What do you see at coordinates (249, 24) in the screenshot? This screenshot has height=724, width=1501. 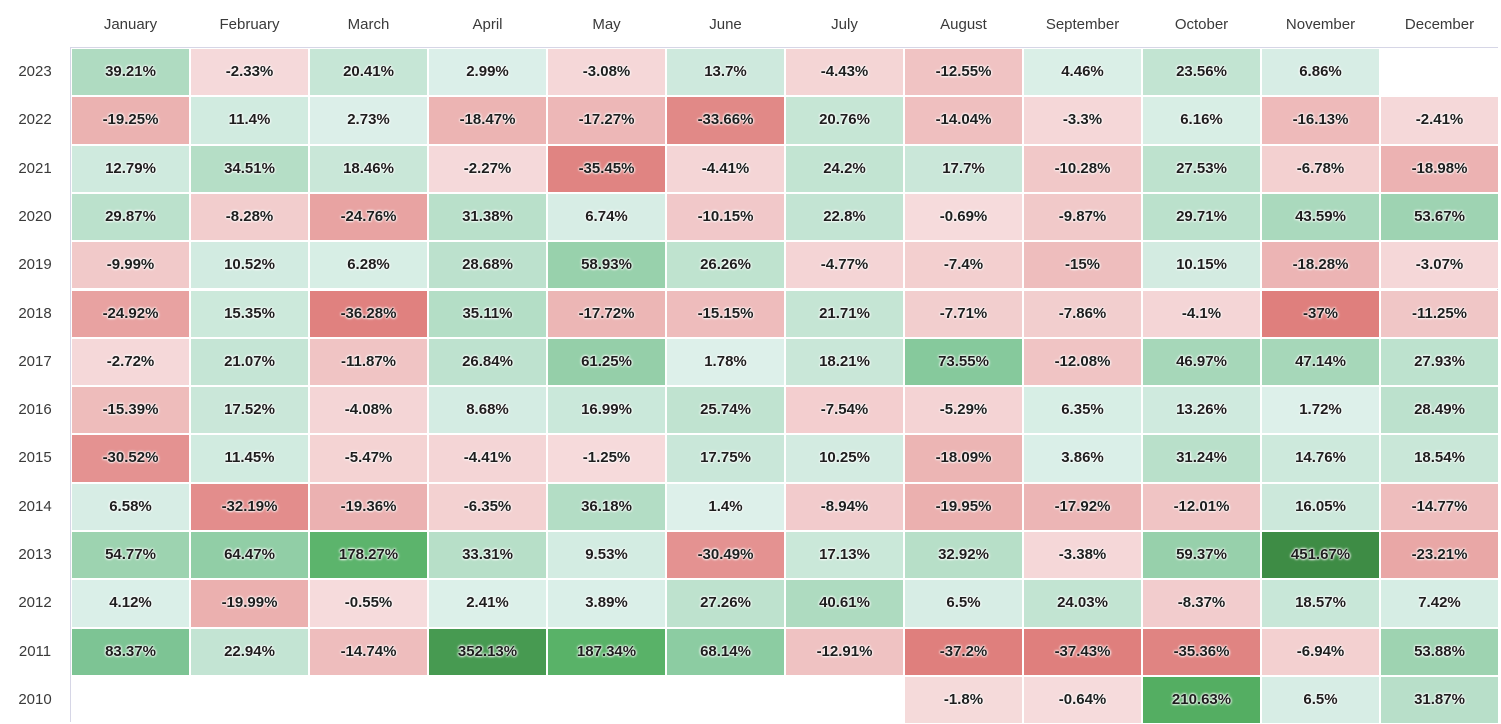 I see `month-label: February` at bounding box center [249, 24].